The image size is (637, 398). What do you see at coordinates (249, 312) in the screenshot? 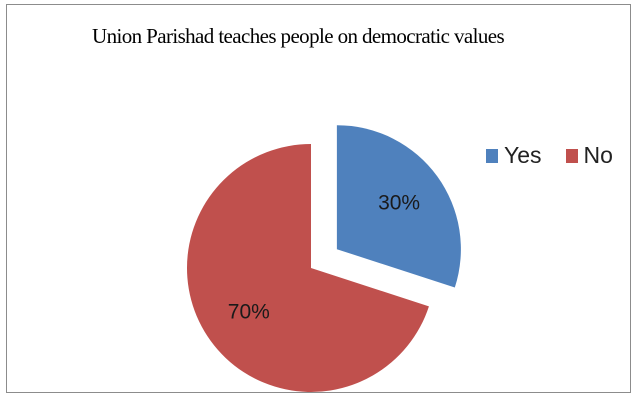
I see `data-label-no: 70%` at bounding box center [249, 312].